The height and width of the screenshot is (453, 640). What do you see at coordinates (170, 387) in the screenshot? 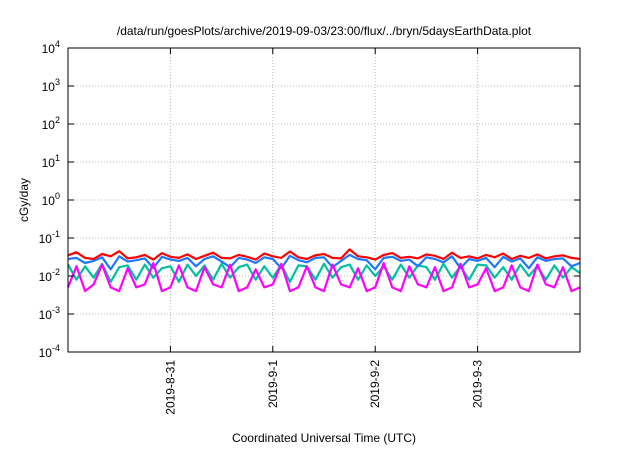
I see `x-tick-label: 2019-8-31` at bounding box center [170, 387].